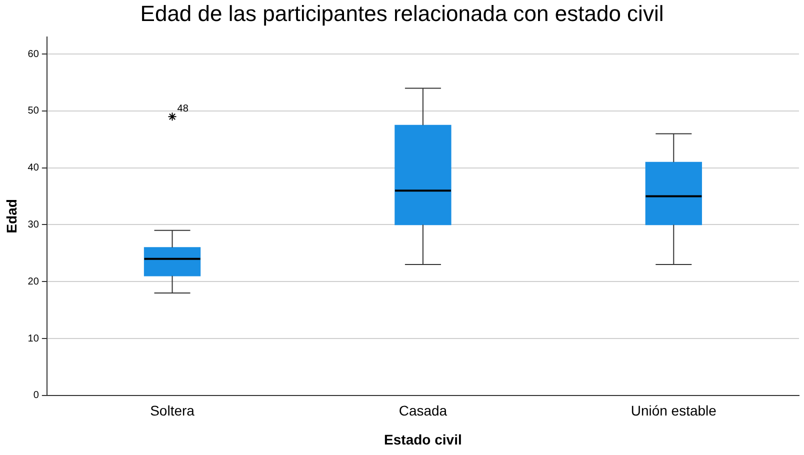 The image size is (804, 455). I want to click on x-tick-label: Soltera, so click(172, 410).